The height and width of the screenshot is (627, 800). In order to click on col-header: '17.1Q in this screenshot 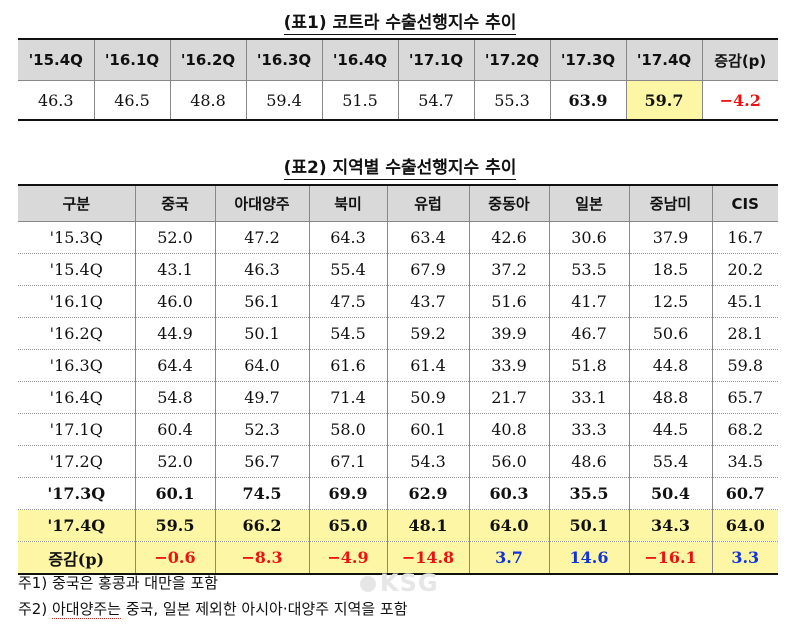, I will do `click(436, 60)`.